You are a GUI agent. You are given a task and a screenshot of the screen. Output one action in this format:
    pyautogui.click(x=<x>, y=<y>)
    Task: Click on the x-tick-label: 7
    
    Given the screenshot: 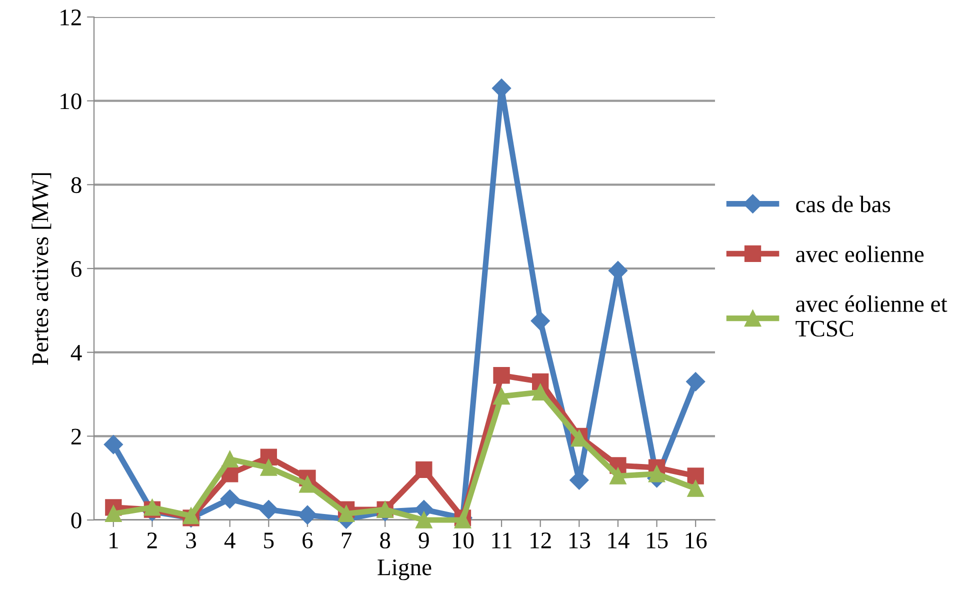 What is the action you would take?
    pyautogui.click(x=347, y=540)
    